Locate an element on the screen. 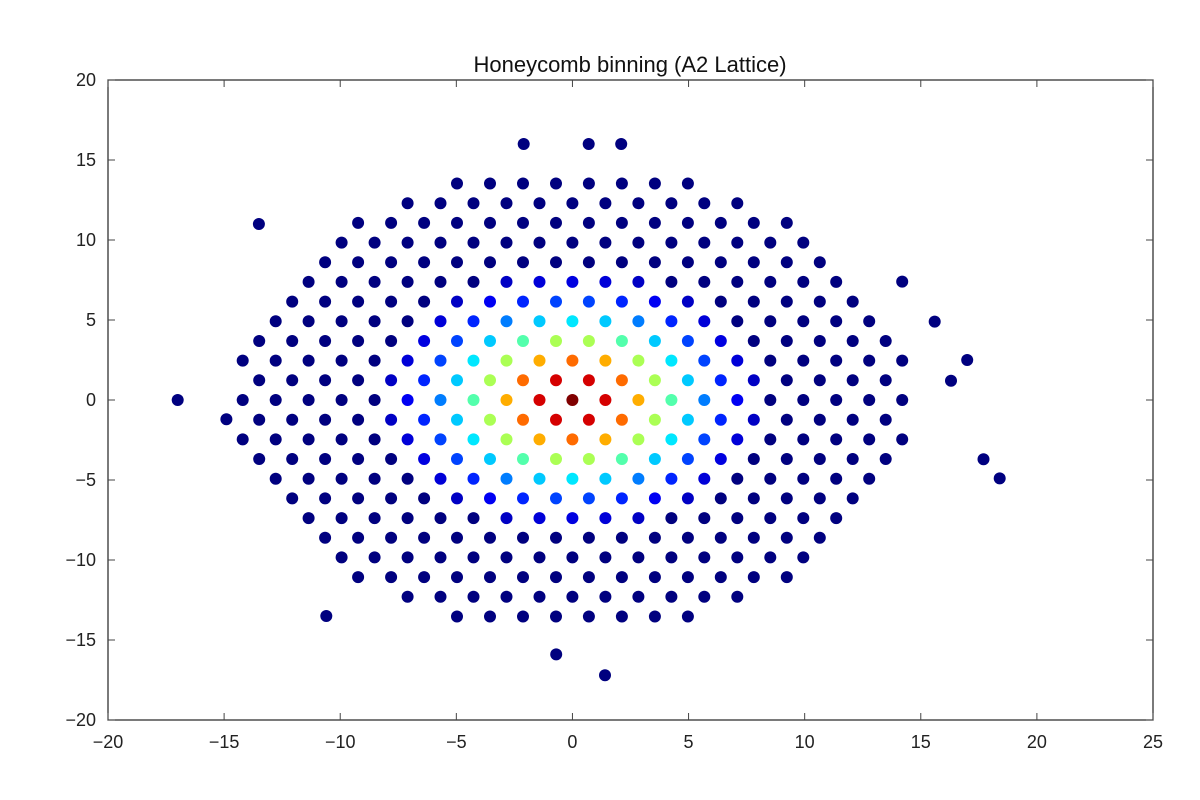 This screenshot has height=800, width=1200. y-tick-label: −5 is located at coordinates (85, 480).